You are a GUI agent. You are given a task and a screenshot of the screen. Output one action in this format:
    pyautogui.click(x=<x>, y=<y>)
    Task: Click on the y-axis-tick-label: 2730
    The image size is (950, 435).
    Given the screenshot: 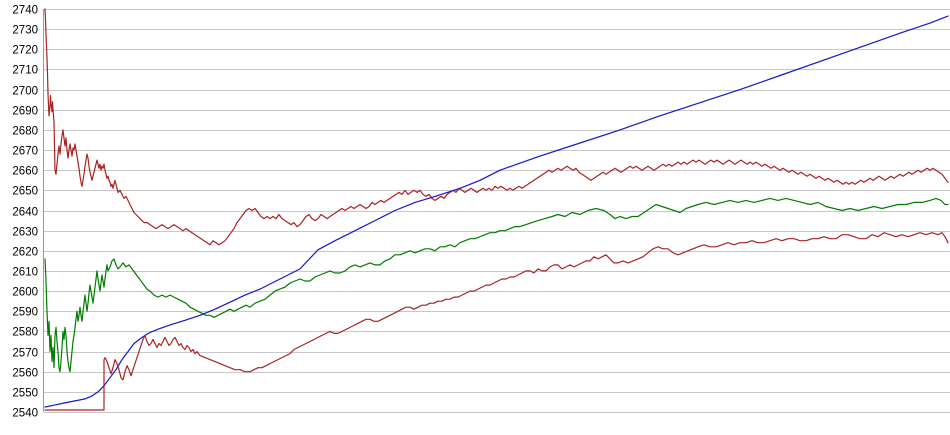 What is the action you would take?
    pyautogui.click(x=25, y=31)
    